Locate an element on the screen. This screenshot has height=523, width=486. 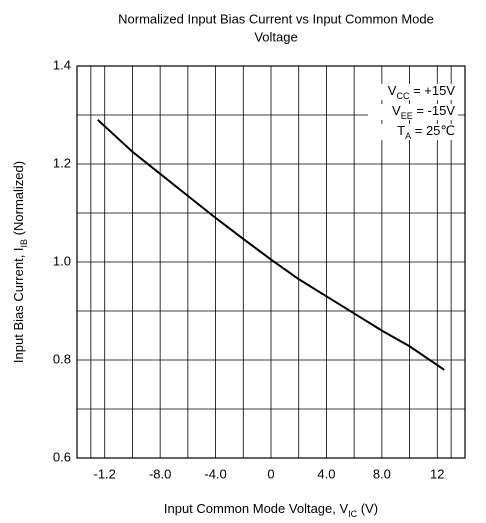
y-tick-label: 0.8 is located at coordinates (62, 358).